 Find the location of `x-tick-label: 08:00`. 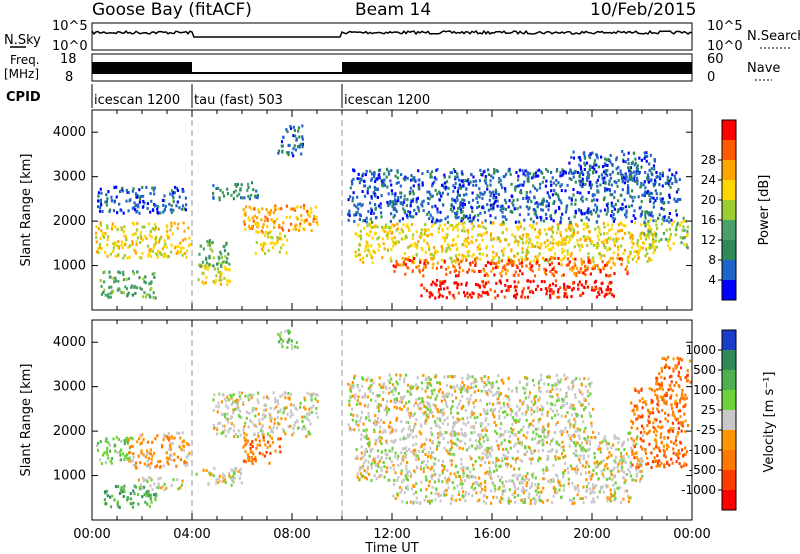

x-tick-label: 08:00 is located at coordinates (291, 534).